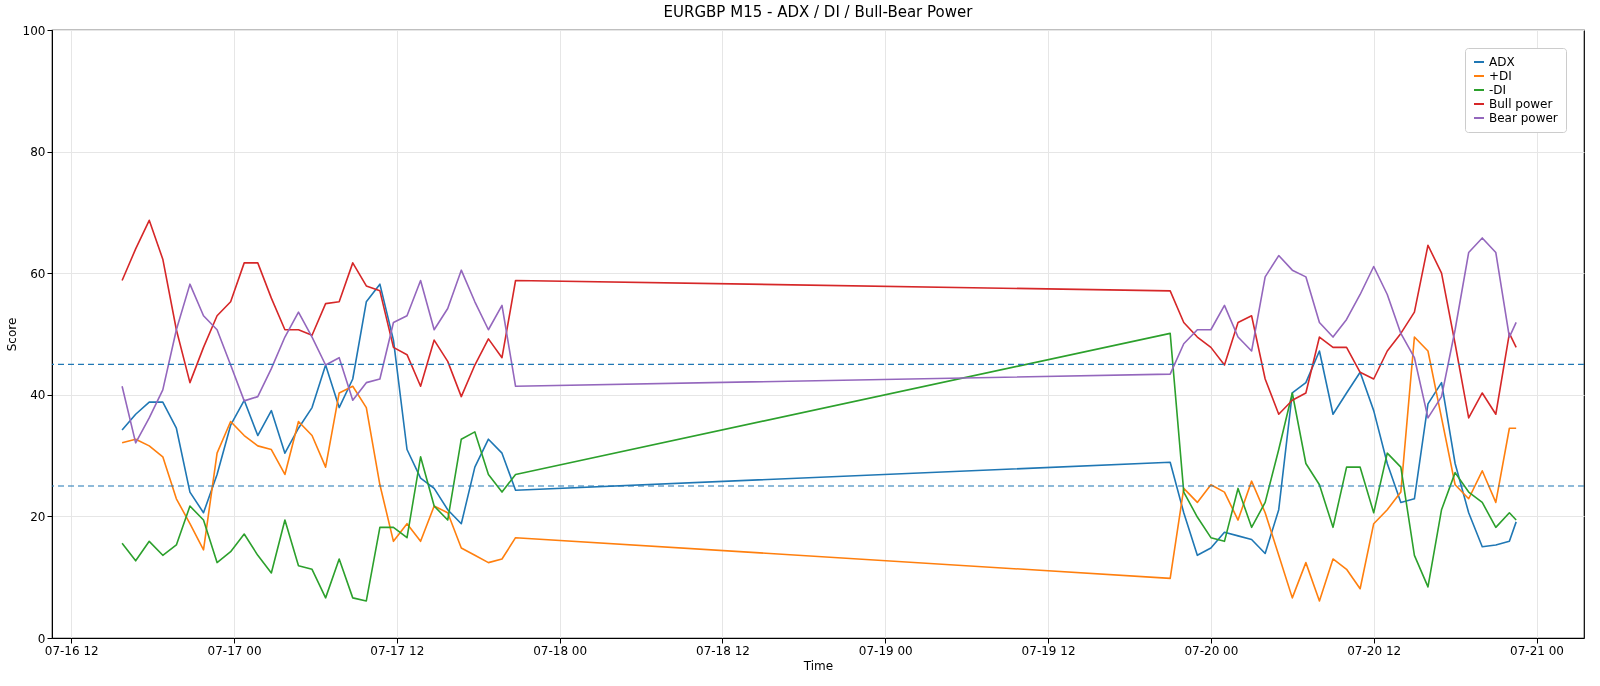  What do you see at coordinates (38, 395) in the screenshot?
I see `y-tick-label: 40` at bounding box center [38, 395].